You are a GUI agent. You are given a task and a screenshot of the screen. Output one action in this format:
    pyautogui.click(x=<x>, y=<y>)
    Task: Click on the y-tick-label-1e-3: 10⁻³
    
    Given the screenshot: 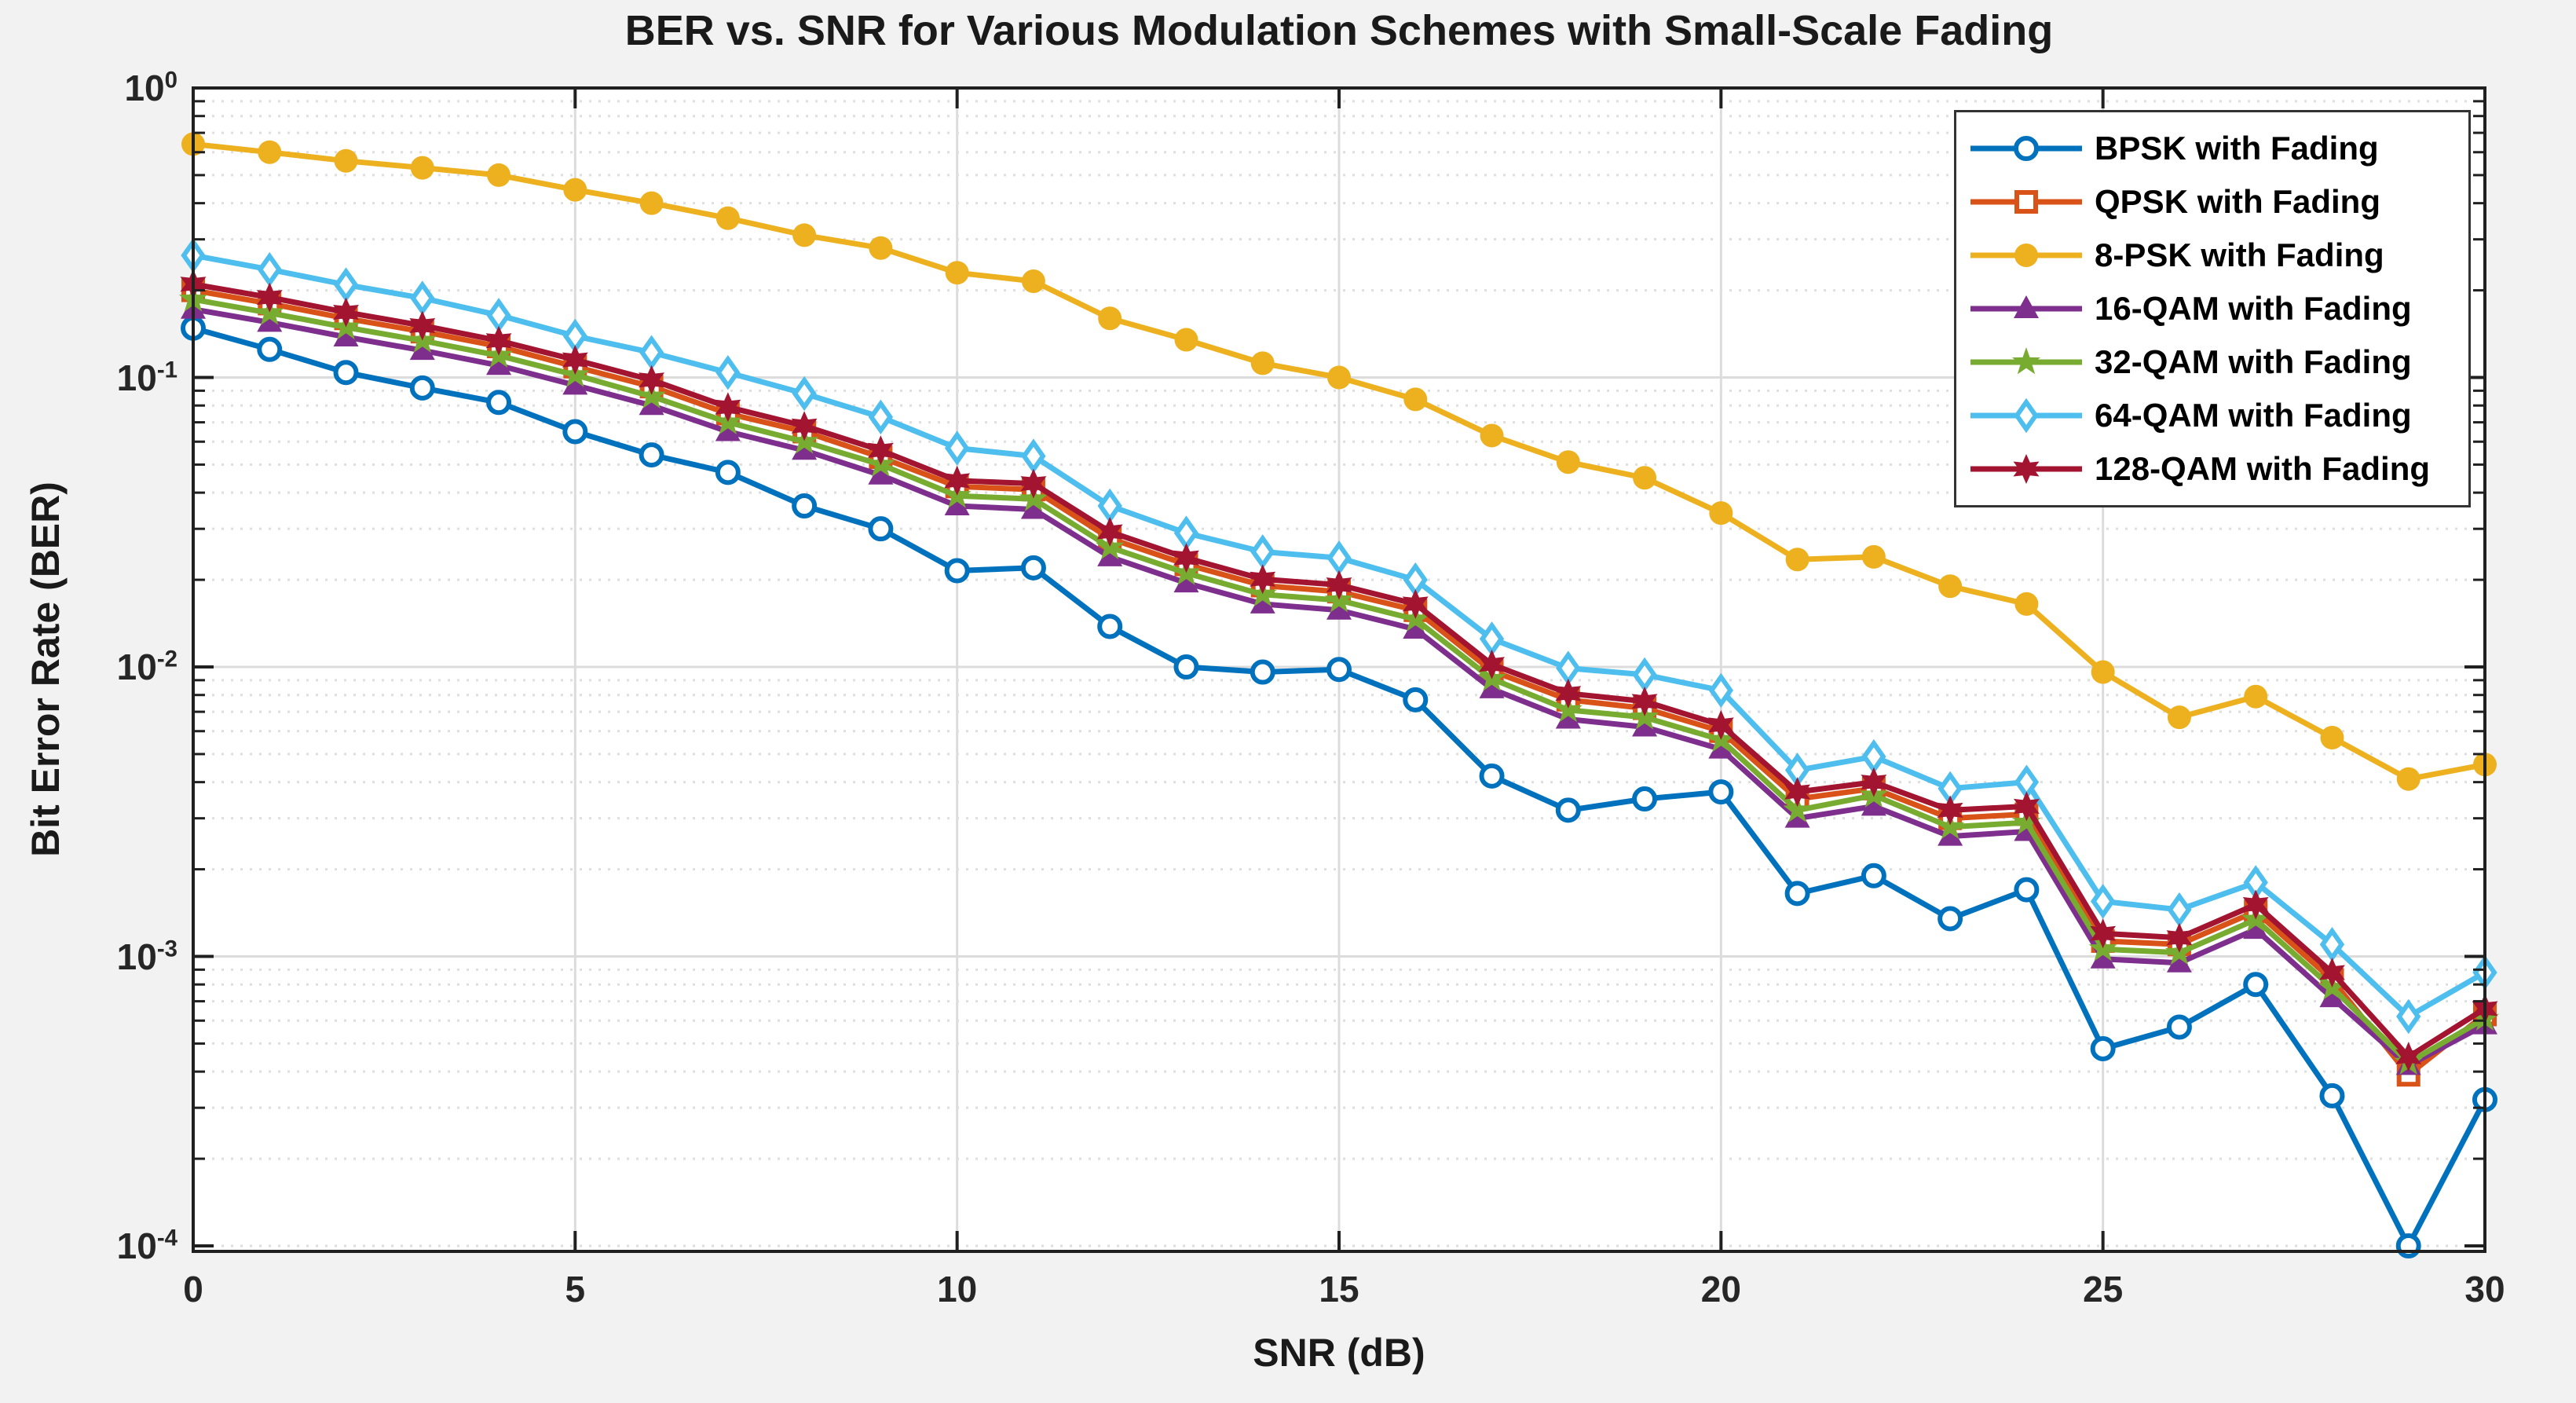 What is the action you would take?
    pyautogui.click(x=146, y=956)
    